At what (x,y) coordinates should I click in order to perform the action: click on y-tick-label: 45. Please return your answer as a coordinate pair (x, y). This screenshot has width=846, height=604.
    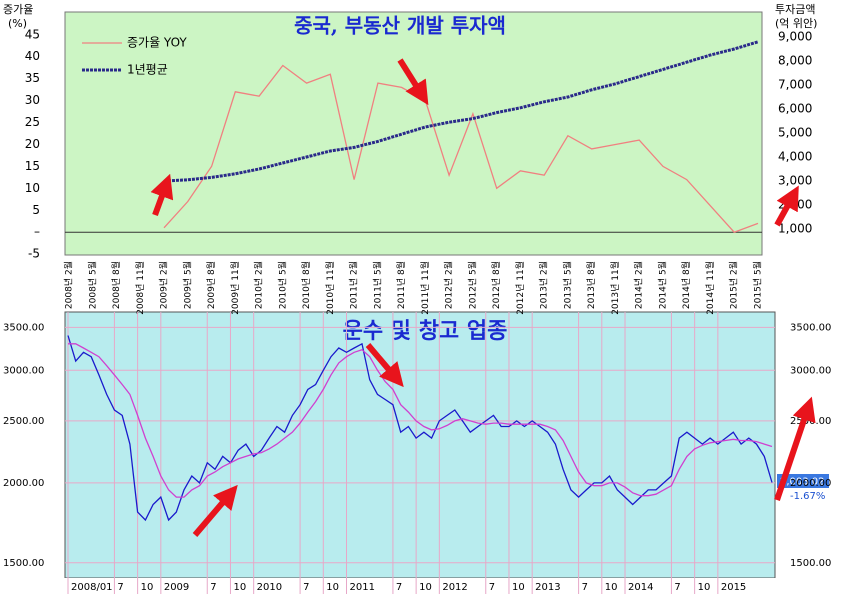
    Looking at the image, I should click on (32, 34).